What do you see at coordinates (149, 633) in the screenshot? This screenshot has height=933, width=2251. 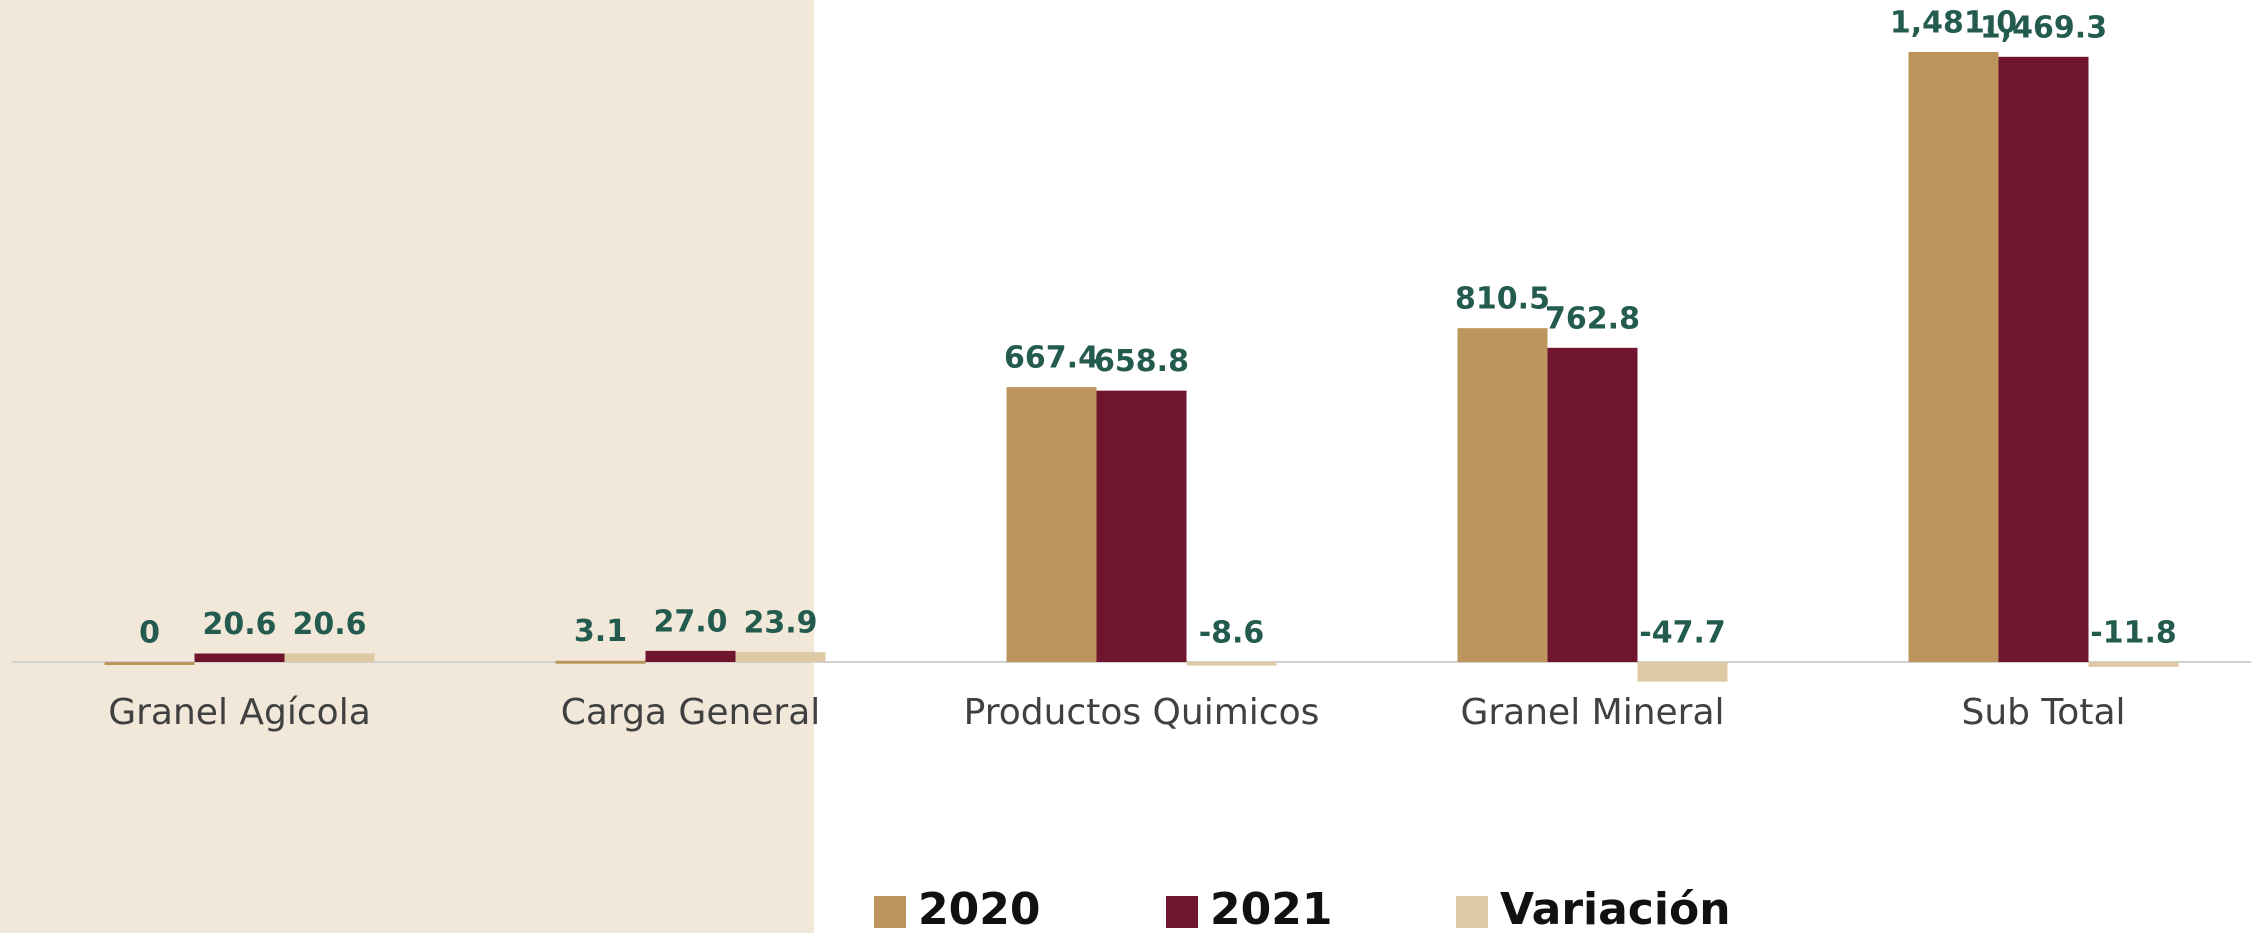 I see `value-label: 0` at bounding box center [149, 633].